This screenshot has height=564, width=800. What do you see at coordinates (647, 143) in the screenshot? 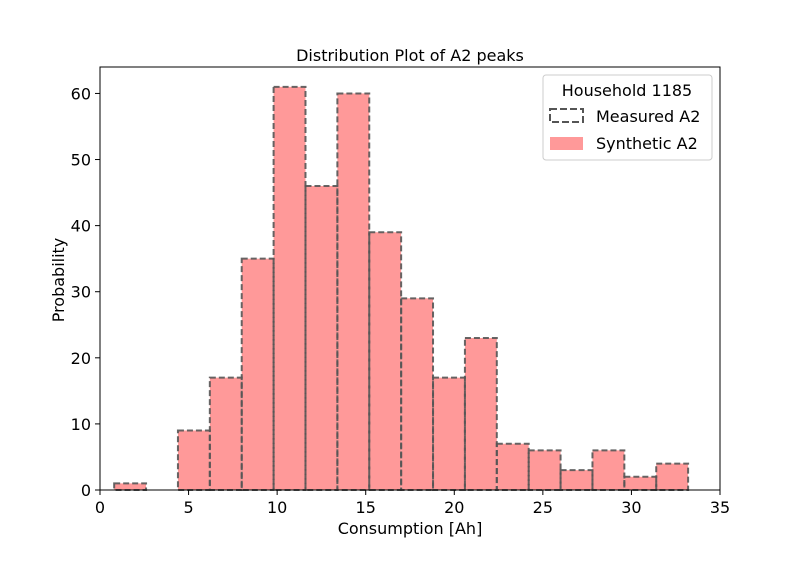
I see `legend-label-synthetic: Synthetic A2` at bounding box center [647, 143].